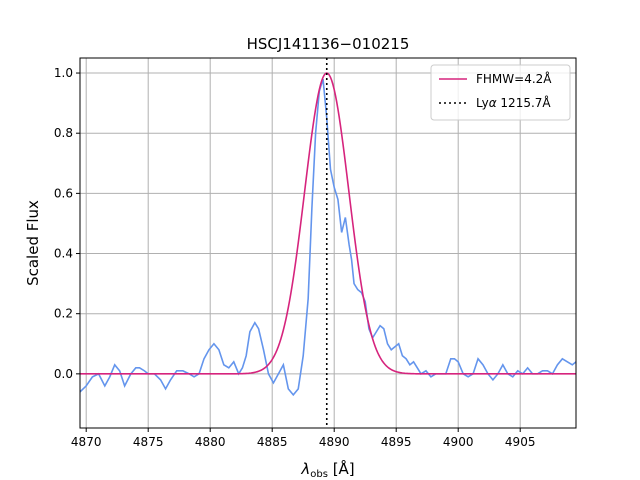  I want to click on chart-title: HSCJ141136−010215, so click(328, 44).